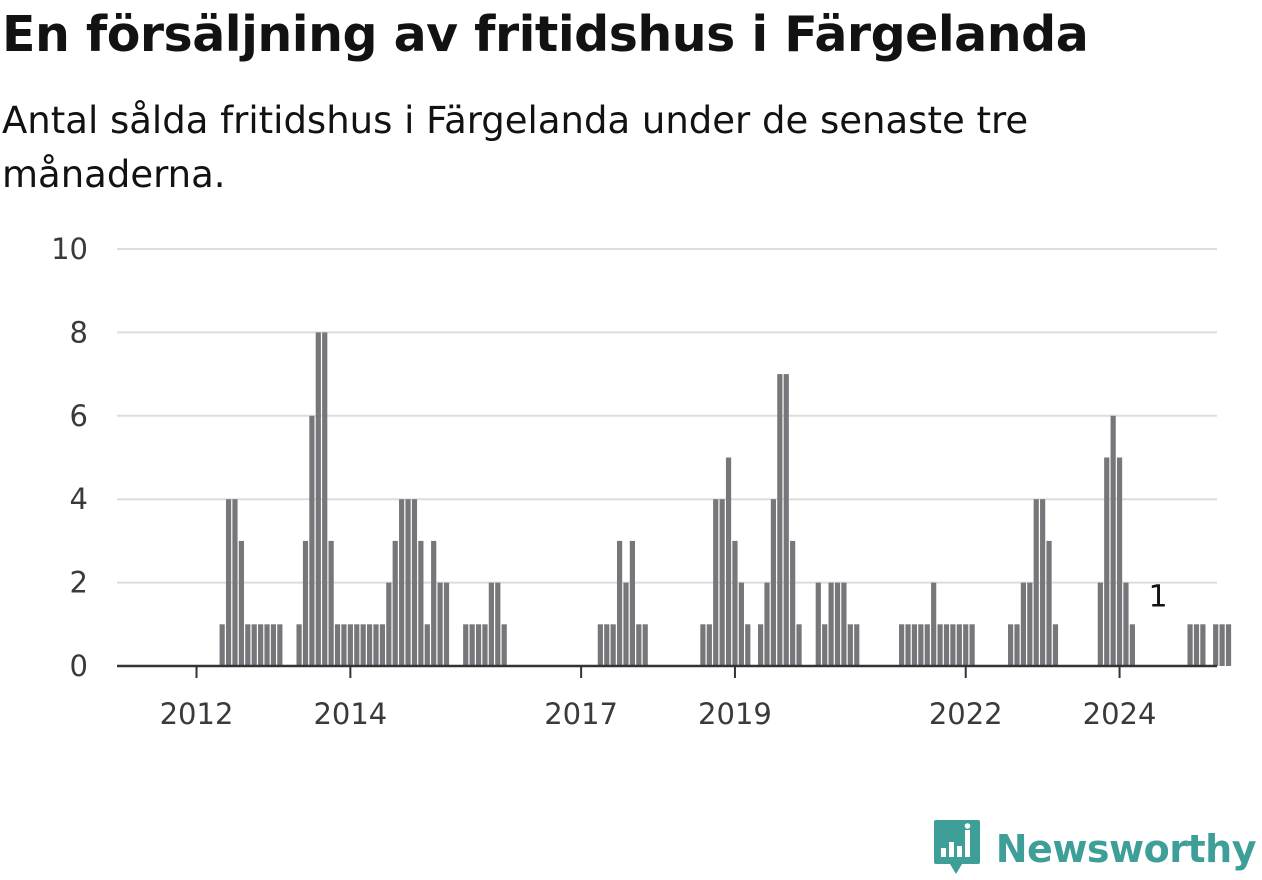  I want to click on x-tick-label: 2012, so click(197, 714).